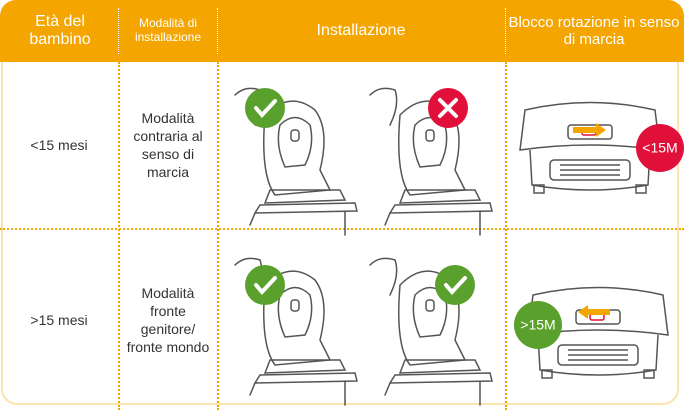 The height and width of the screenshot is (410, 684). What do you see at coordinates (594, 30) in the screenshot?
I see `header-cell: Blocco rotazione in senso di marcia` at bounding box center [594, 30].